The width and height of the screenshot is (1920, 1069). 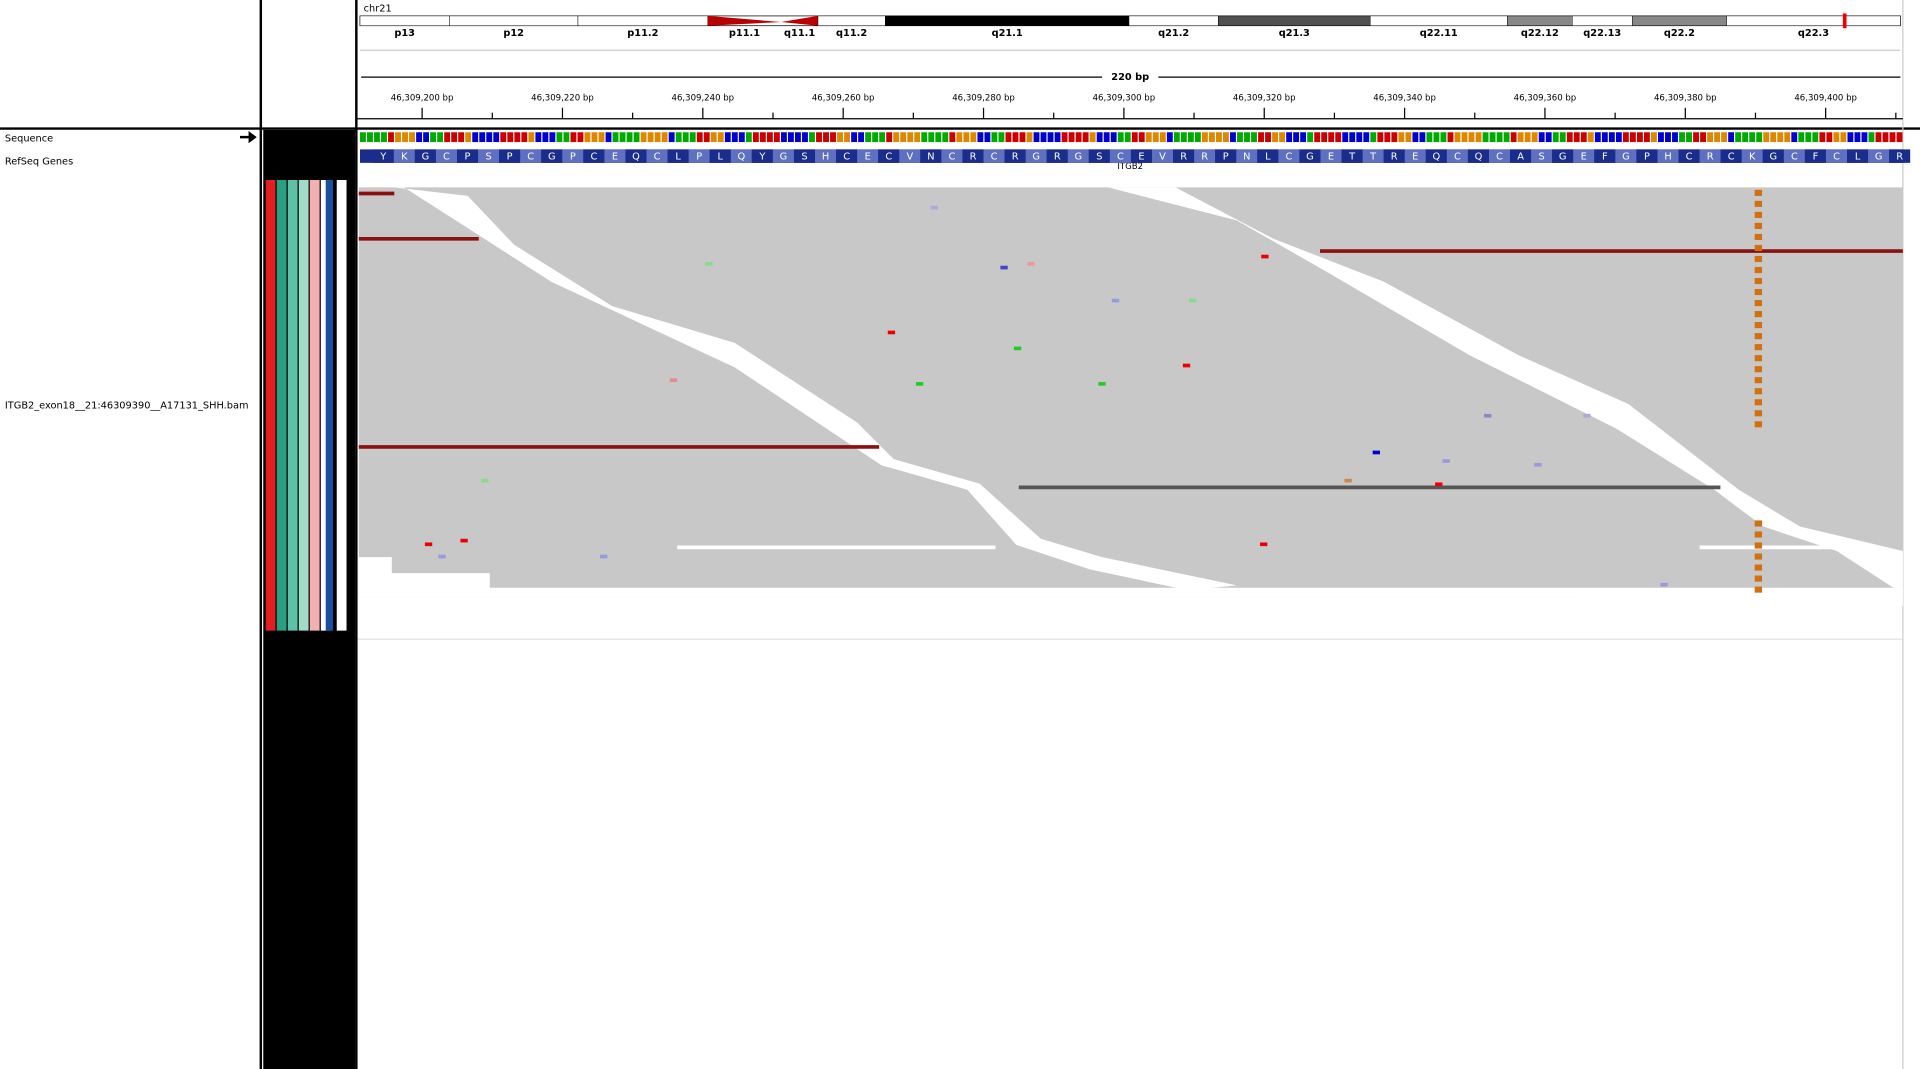 What do you see at coordinates (1542, 157) in the screenshot?
I see `amino-acid: S` at bounding box center [1542, 157].